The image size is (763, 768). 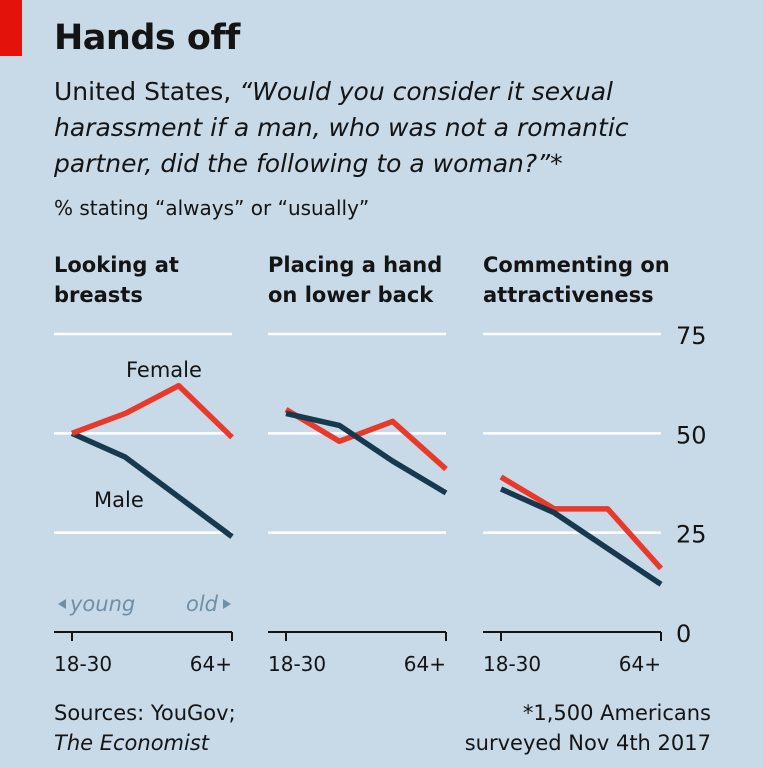 I want to click on panel-title-2: Commenting on attractiveness, so click(x=576, y=280).